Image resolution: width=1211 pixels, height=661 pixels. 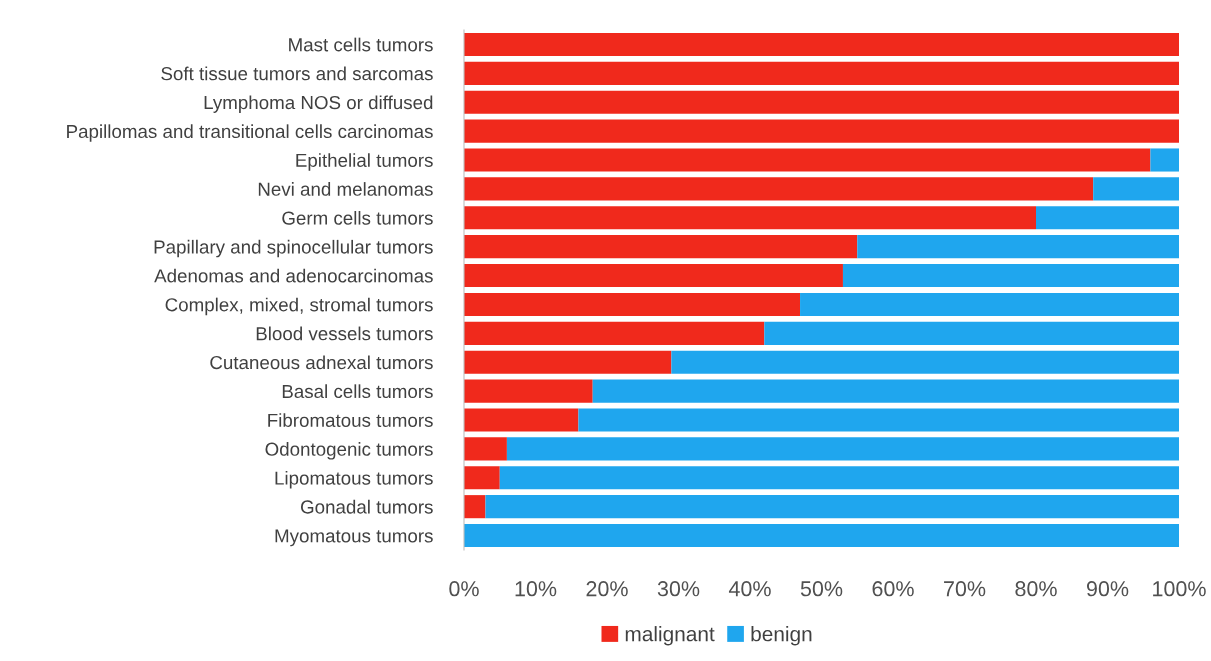 What do you see at coordinates (781, 636) in the screenshot?
I see `legend-label: benign` at bounding box center [781, 636].